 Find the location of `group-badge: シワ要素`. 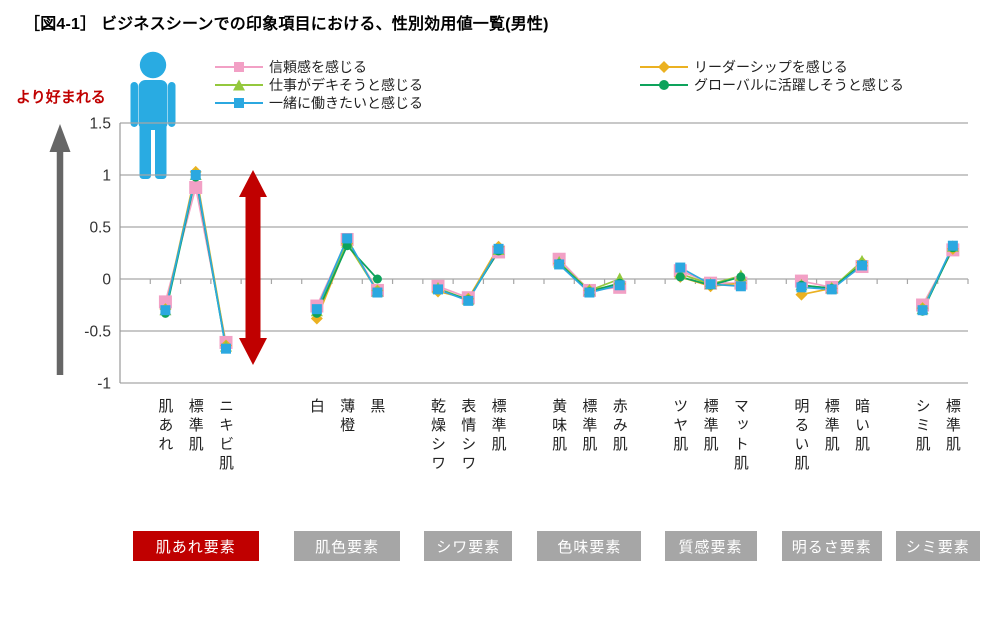

group-badge: シワ要素 is located at coordinates (468, 546).